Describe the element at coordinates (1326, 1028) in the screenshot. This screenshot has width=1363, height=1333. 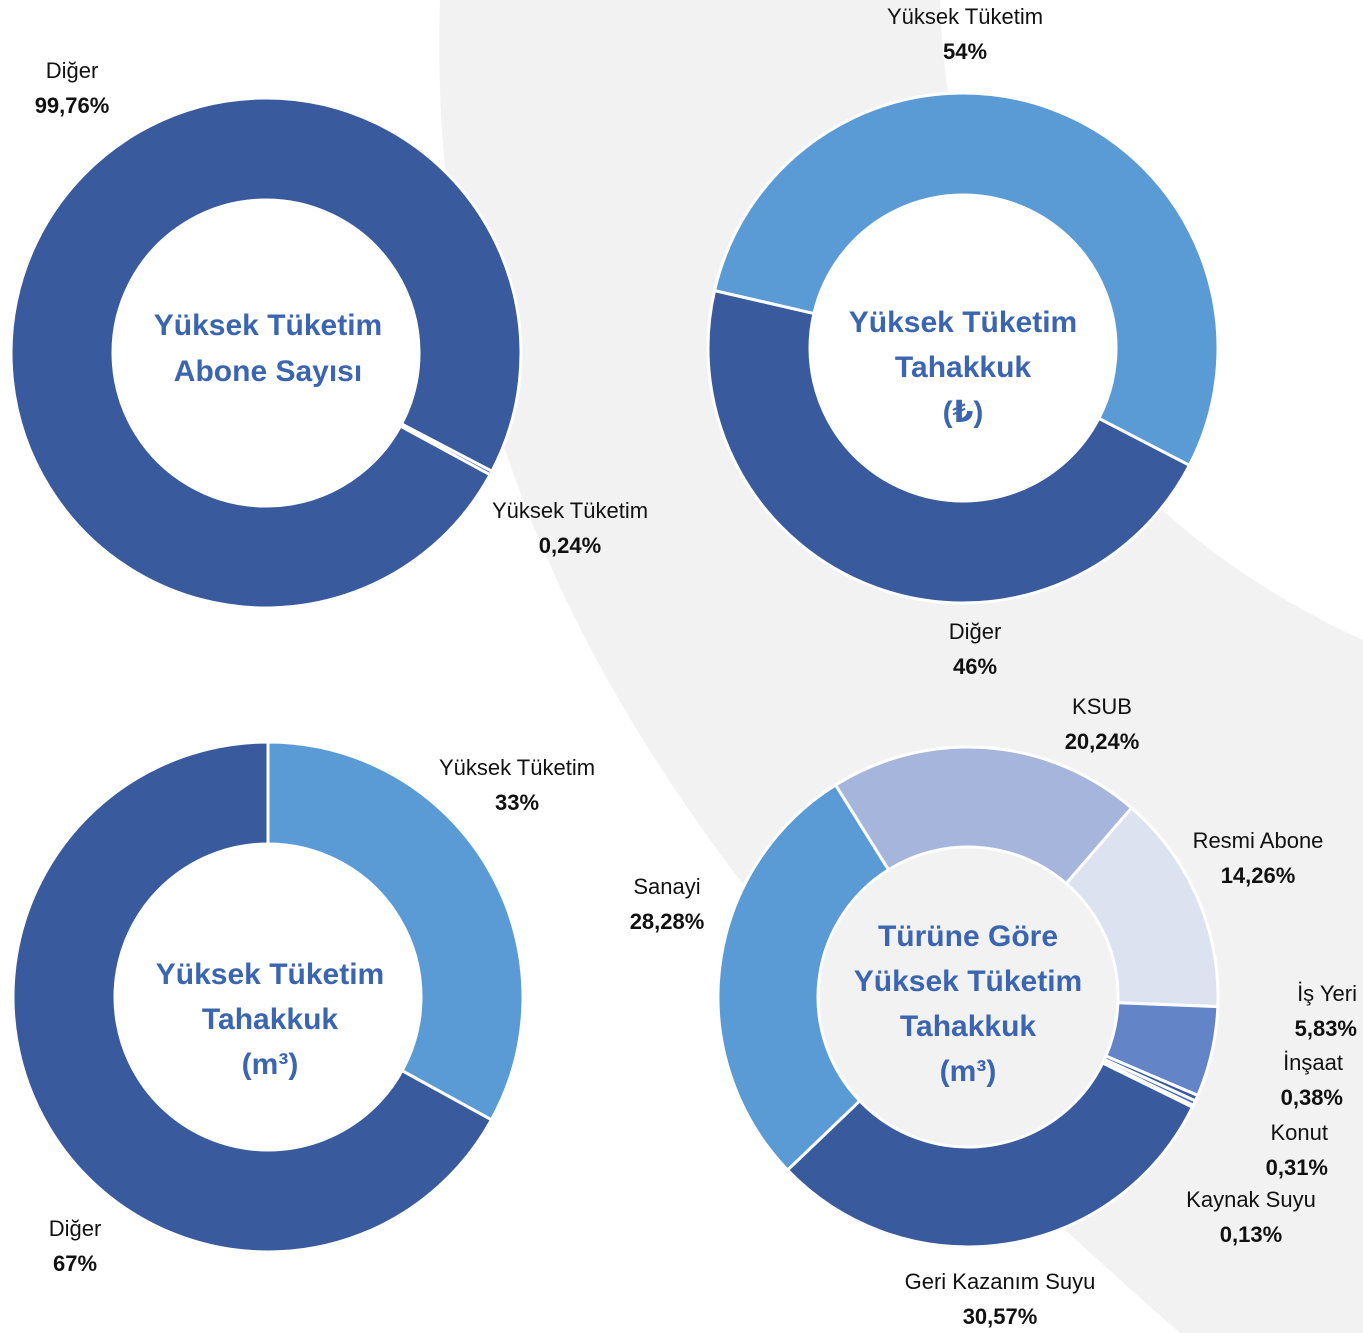
I see `slice-value: 5,83%` at that location.